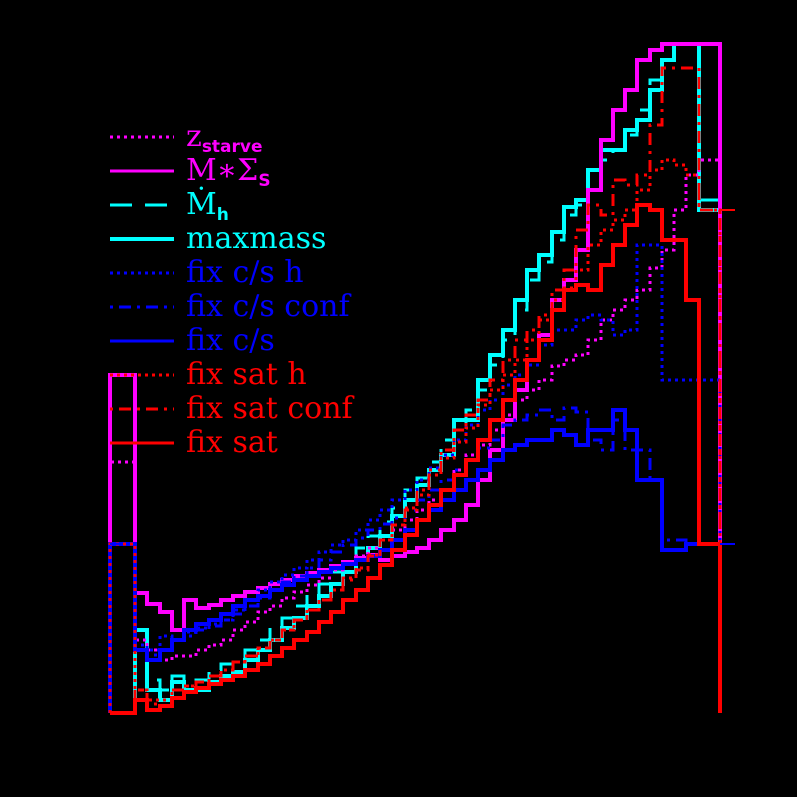 This screenshot has width=797, height=797. Describe the element at coordinates (230, 340) in the screenshot. I see `legend-label: fix c/s` at that location.